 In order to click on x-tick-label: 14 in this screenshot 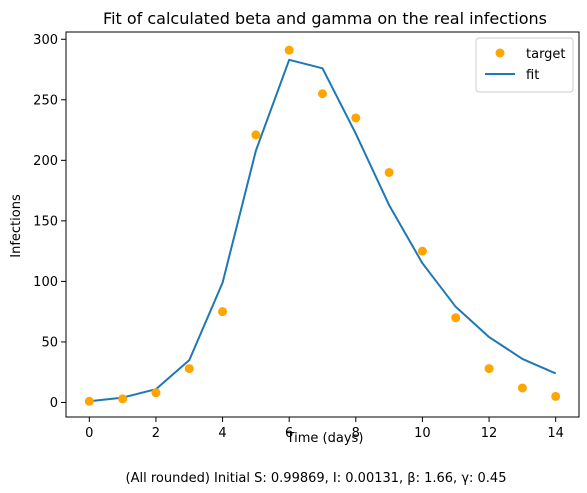, I will do `click(555, 433)`.